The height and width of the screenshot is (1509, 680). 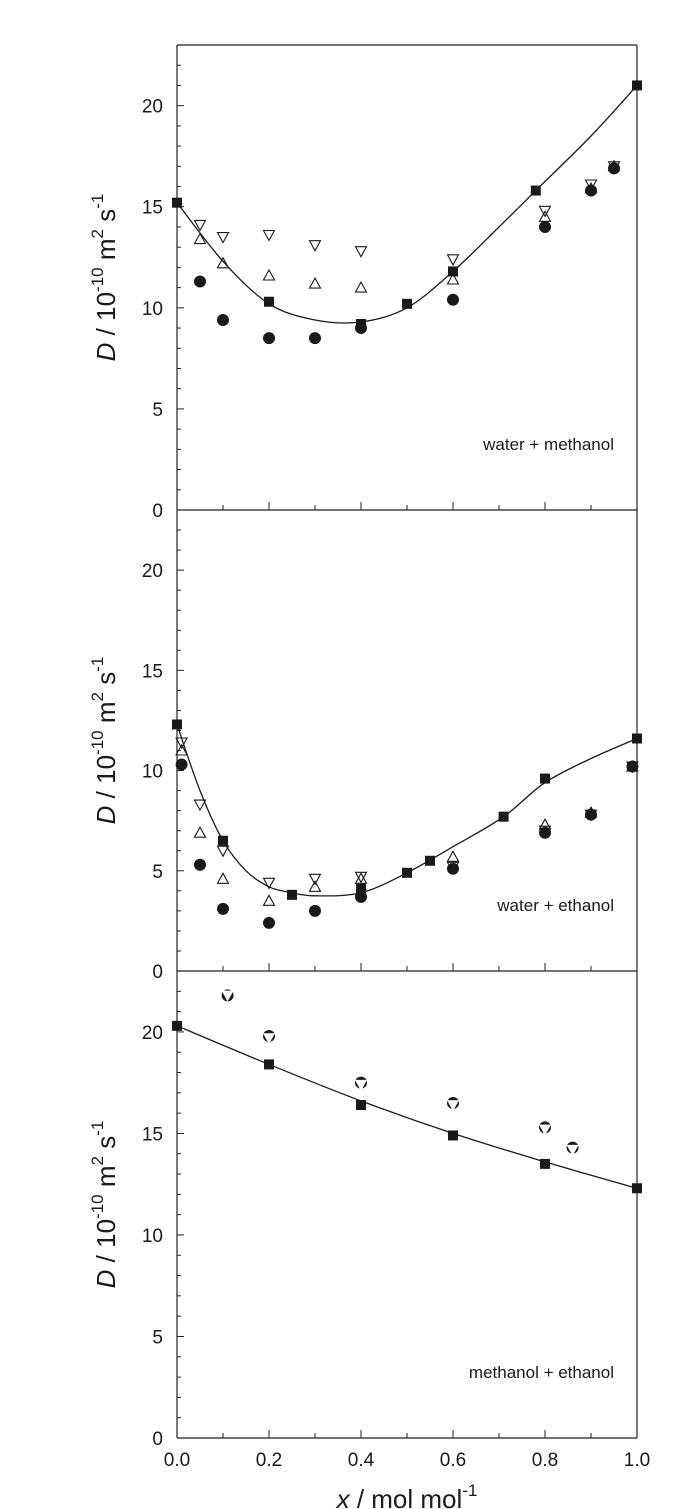 I want to click on x-tick-label: 0.4, so click(x=361, y=1460).